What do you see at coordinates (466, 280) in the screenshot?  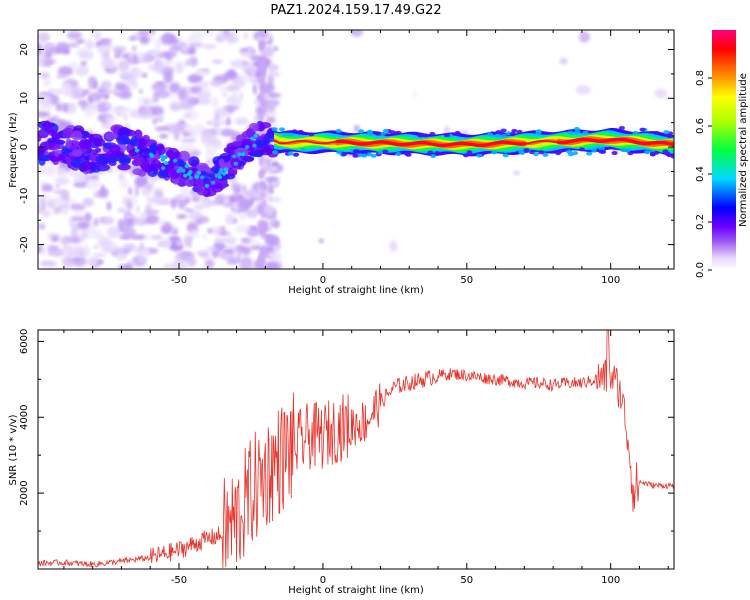 I see `spectrogram-x-tick-label: 50` at bounding box center [466, 280].